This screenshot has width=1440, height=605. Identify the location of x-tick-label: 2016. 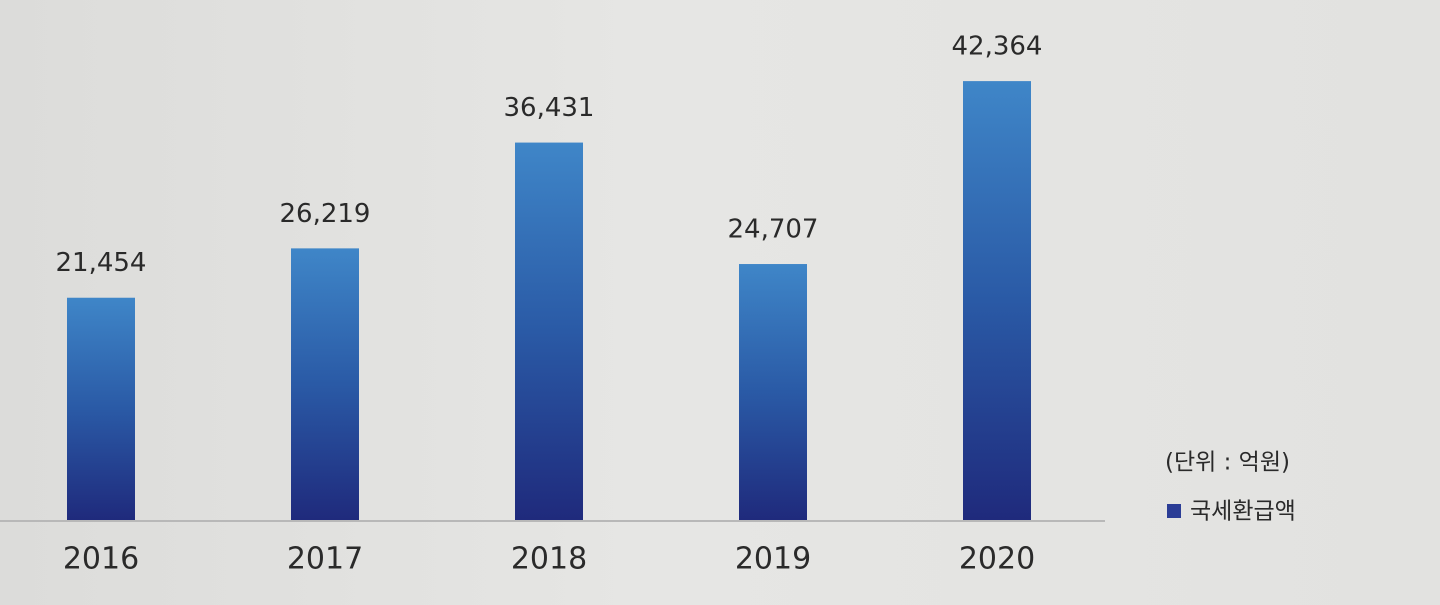
(101, 559).